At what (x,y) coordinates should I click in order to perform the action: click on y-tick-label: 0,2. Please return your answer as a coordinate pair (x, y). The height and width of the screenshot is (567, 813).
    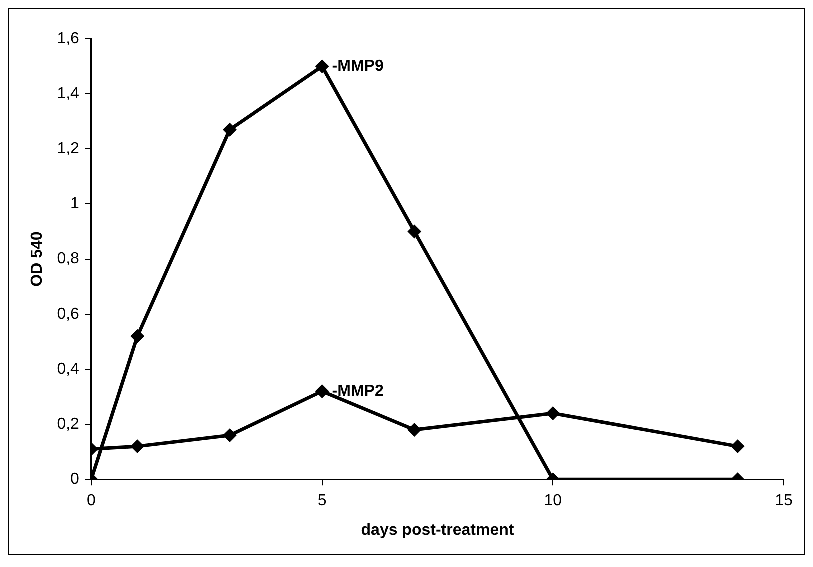
    Looking at the image, I should click on (68, 424).